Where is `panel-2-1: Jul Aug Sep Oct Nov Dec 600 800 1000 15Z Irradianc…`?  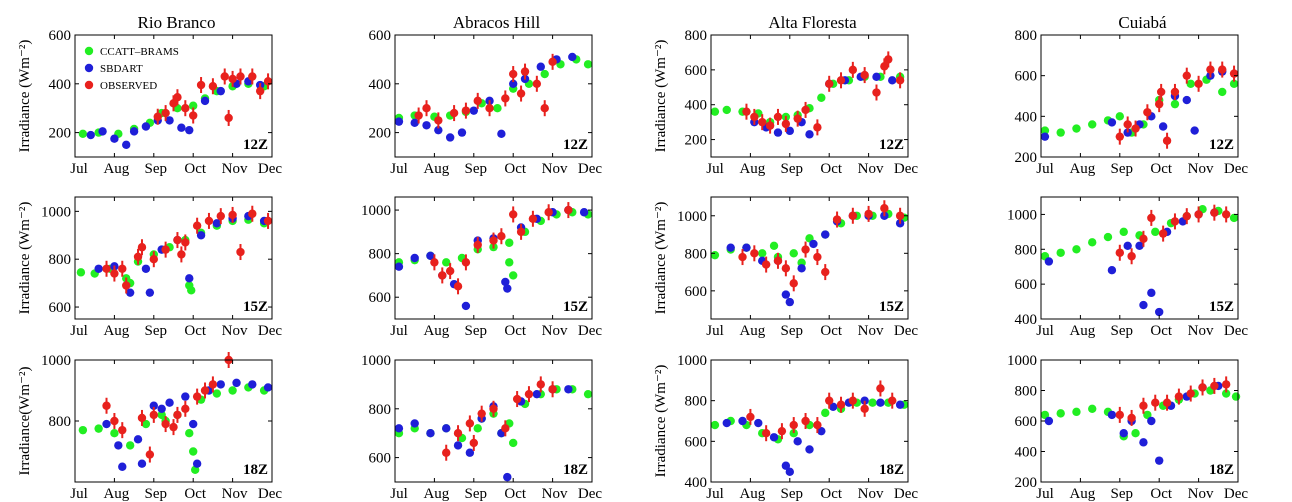 panel-2-1: Jul Aug Sep Oct Nov Dec 600 800 1000 15Z Irradianc… is located at coordinates (785, 267).